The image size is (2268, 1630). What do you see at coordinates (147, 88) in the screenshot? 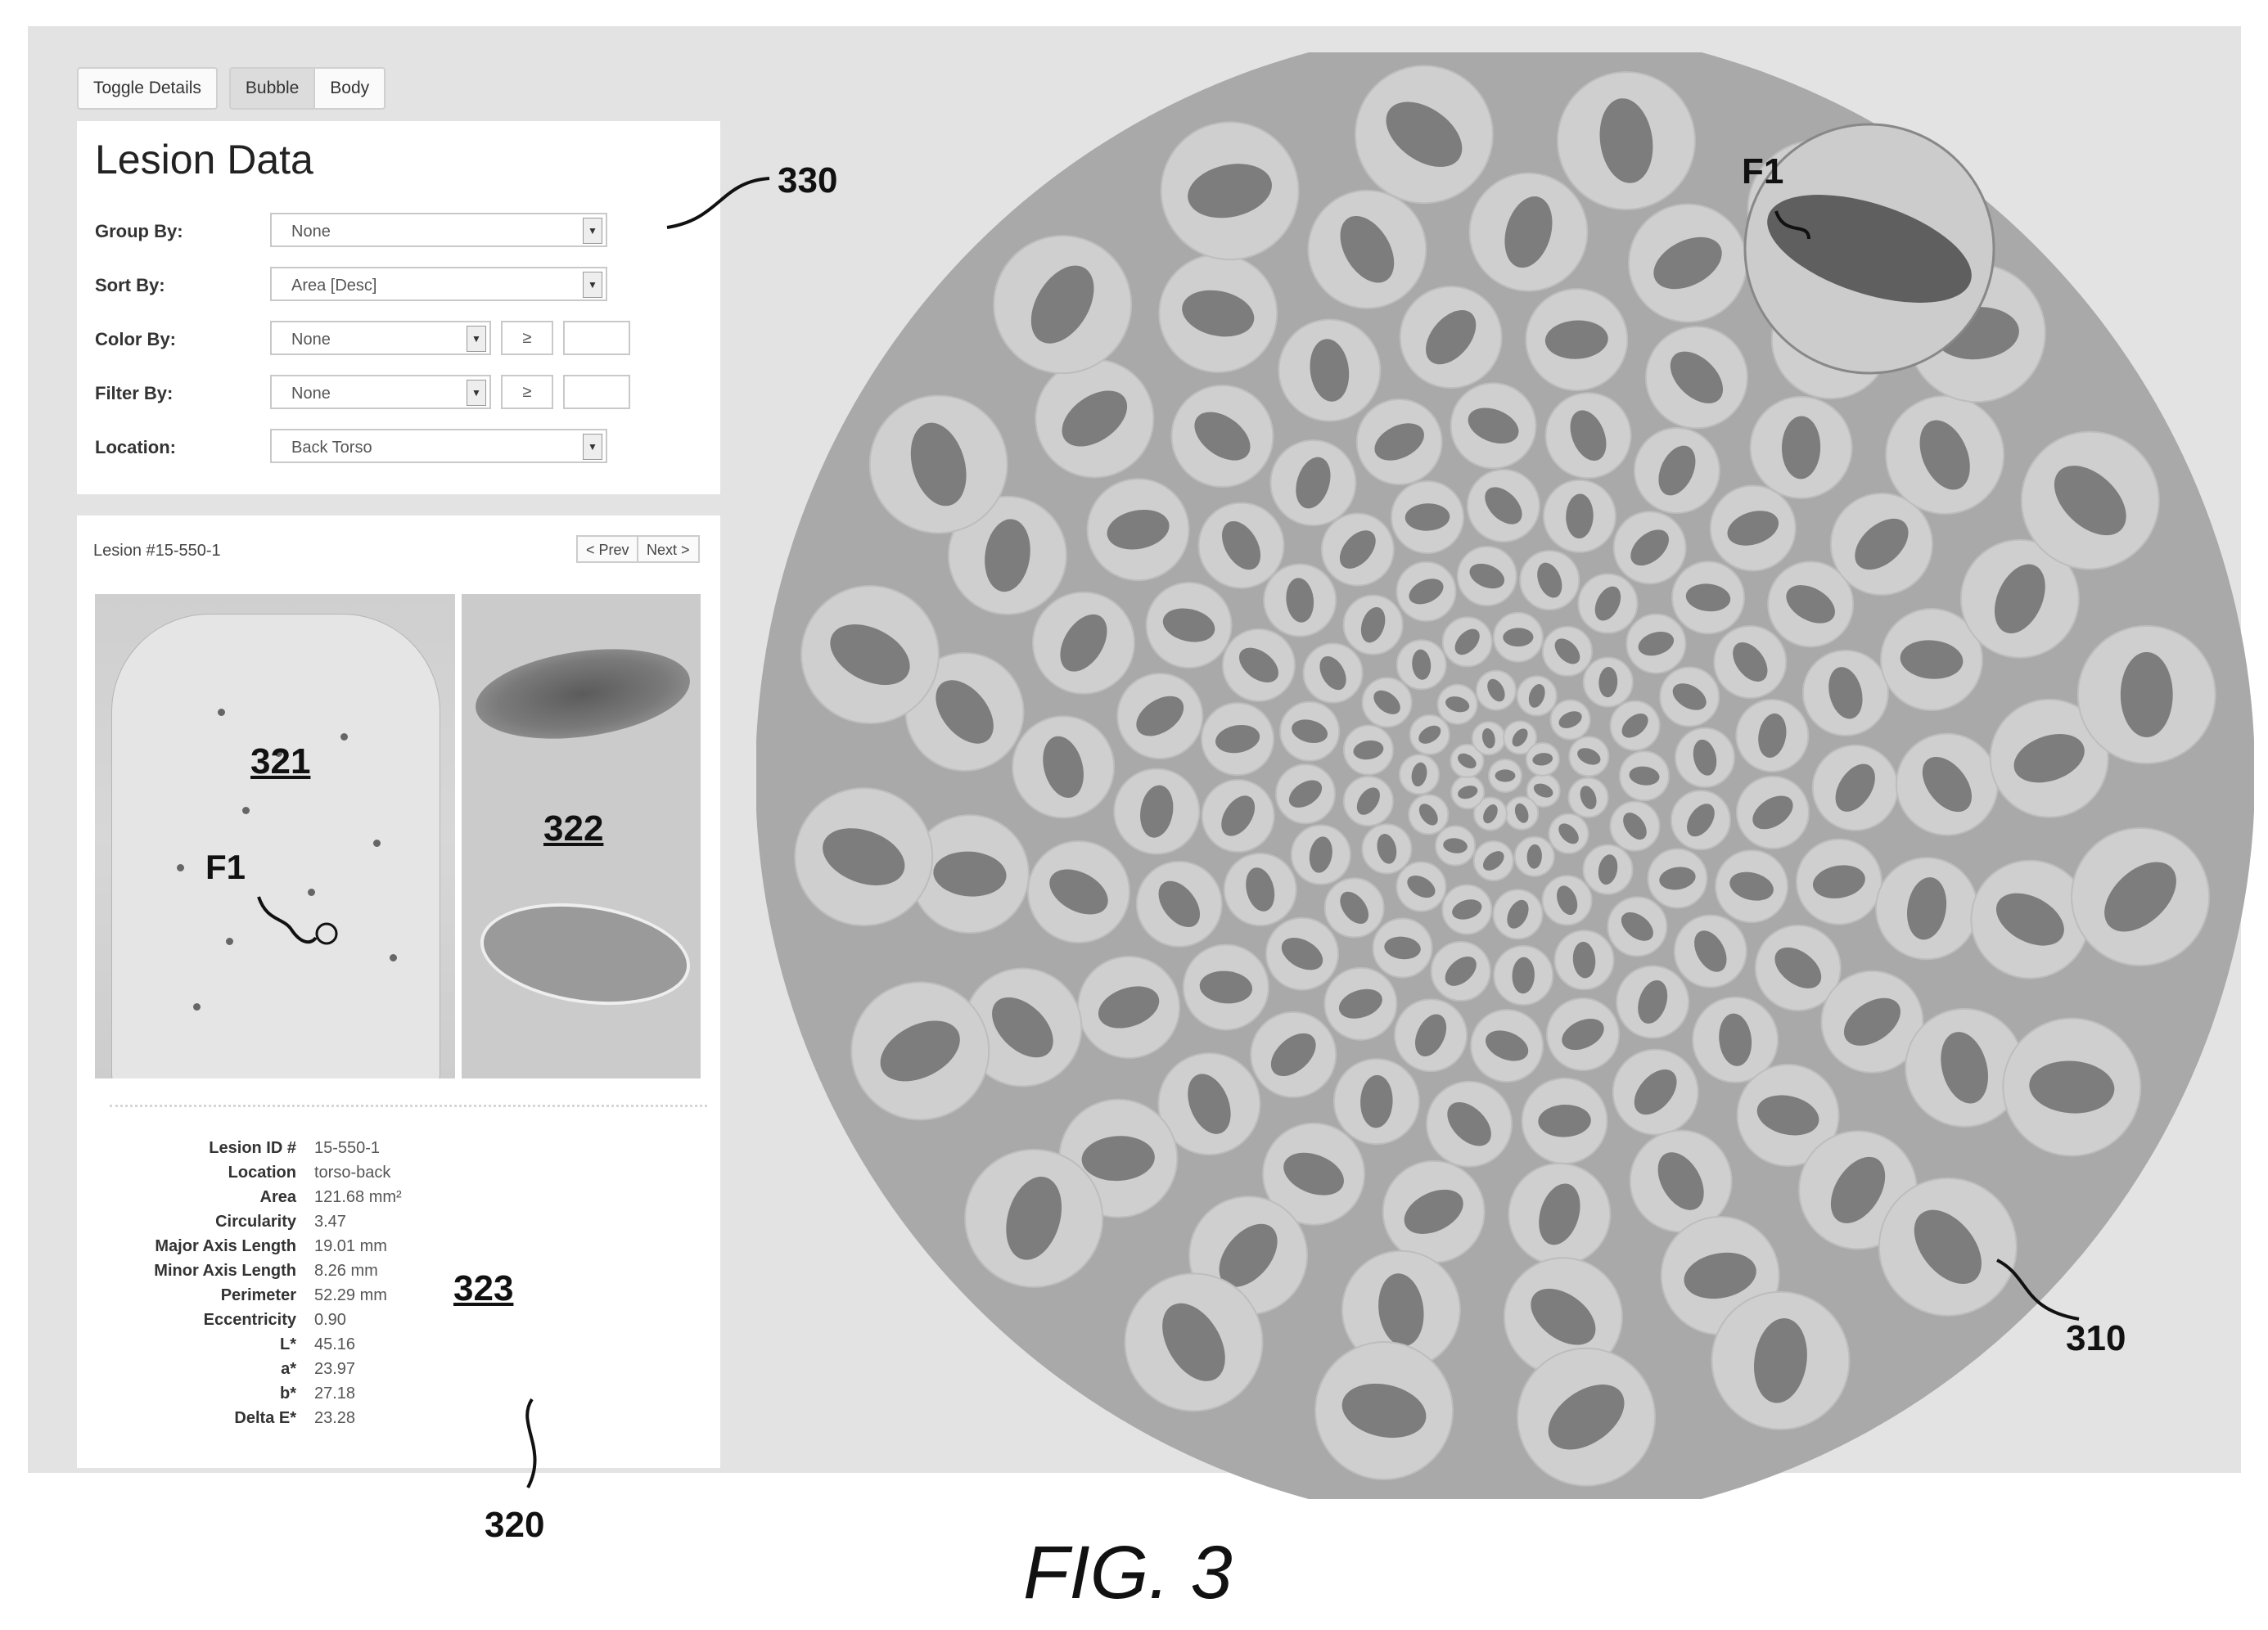
I see `toggle-details-button: Toggle Details` at bounding box center [147, 88].